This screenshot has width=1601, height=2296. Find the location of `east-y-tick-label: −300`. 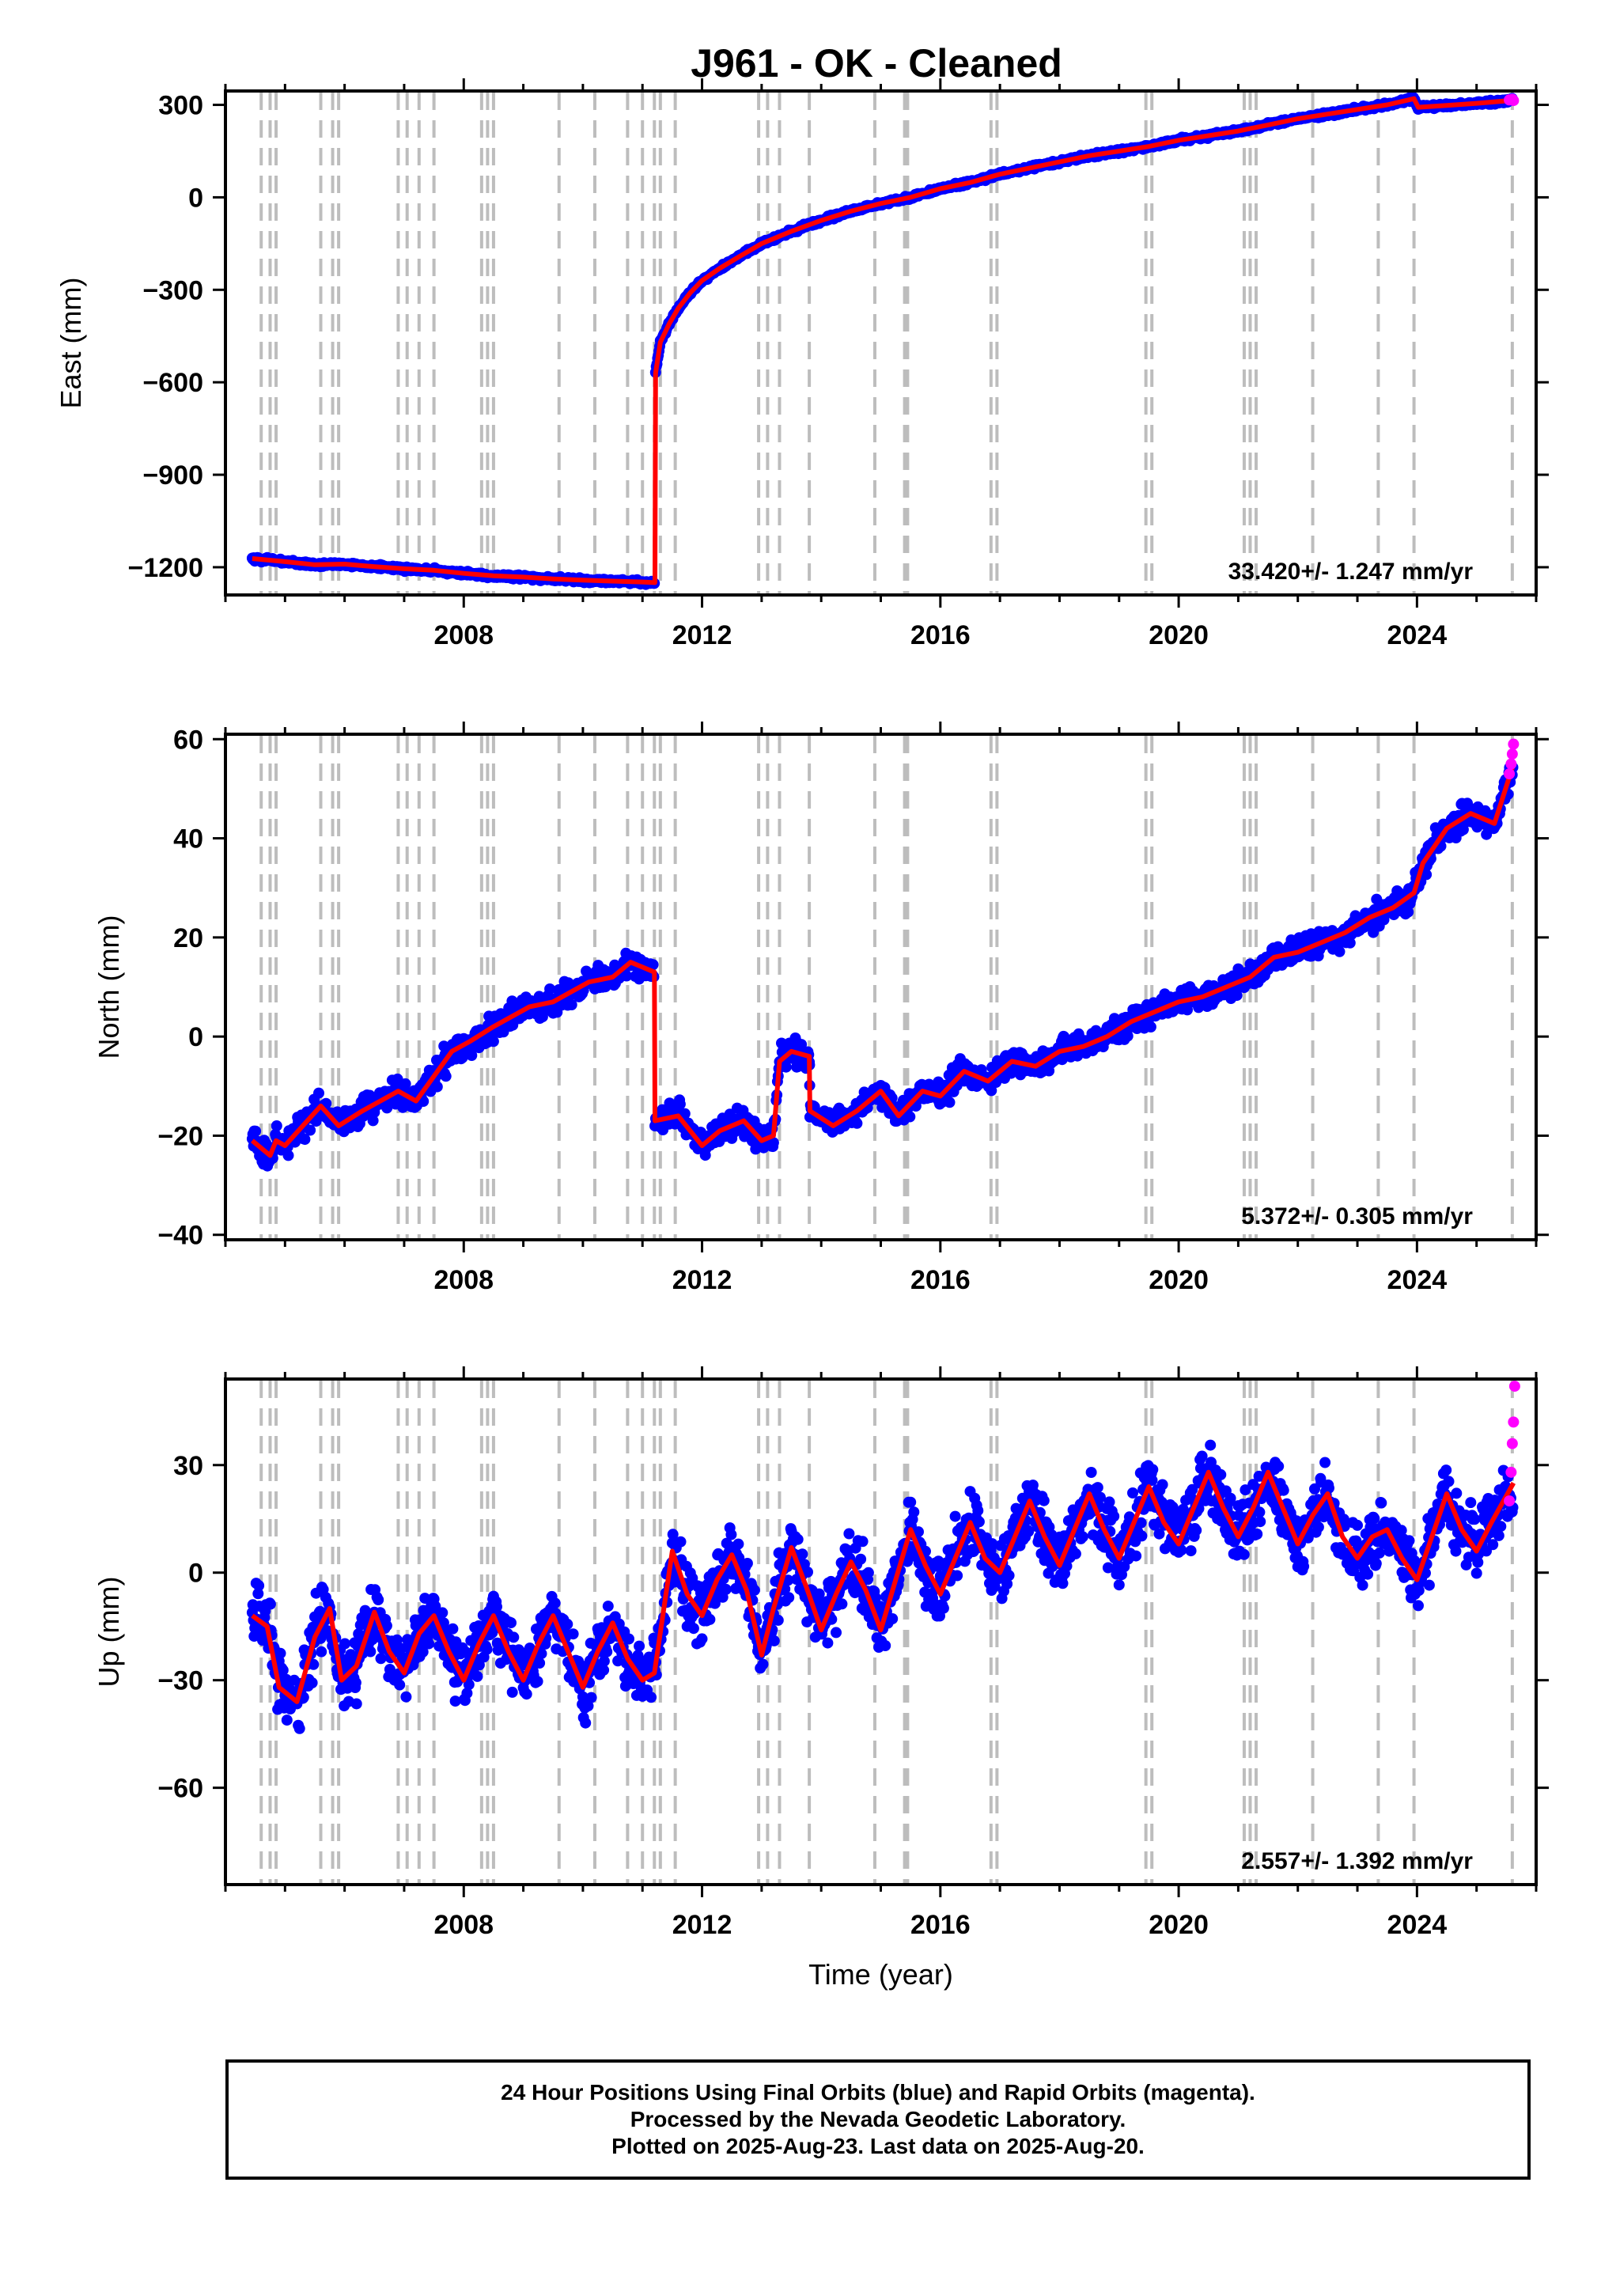

east-y-tick-label: −300 is located at coordinates (173, 290).